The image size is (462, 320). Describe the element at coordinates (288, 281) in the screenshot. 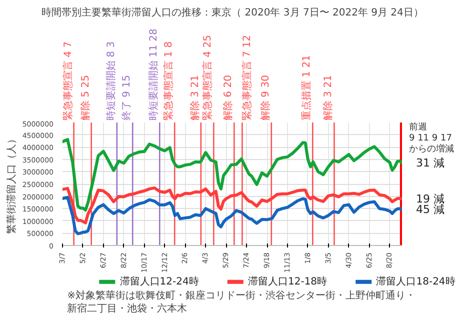

I see `legend-label: 滞留人口12-18時` at that location.